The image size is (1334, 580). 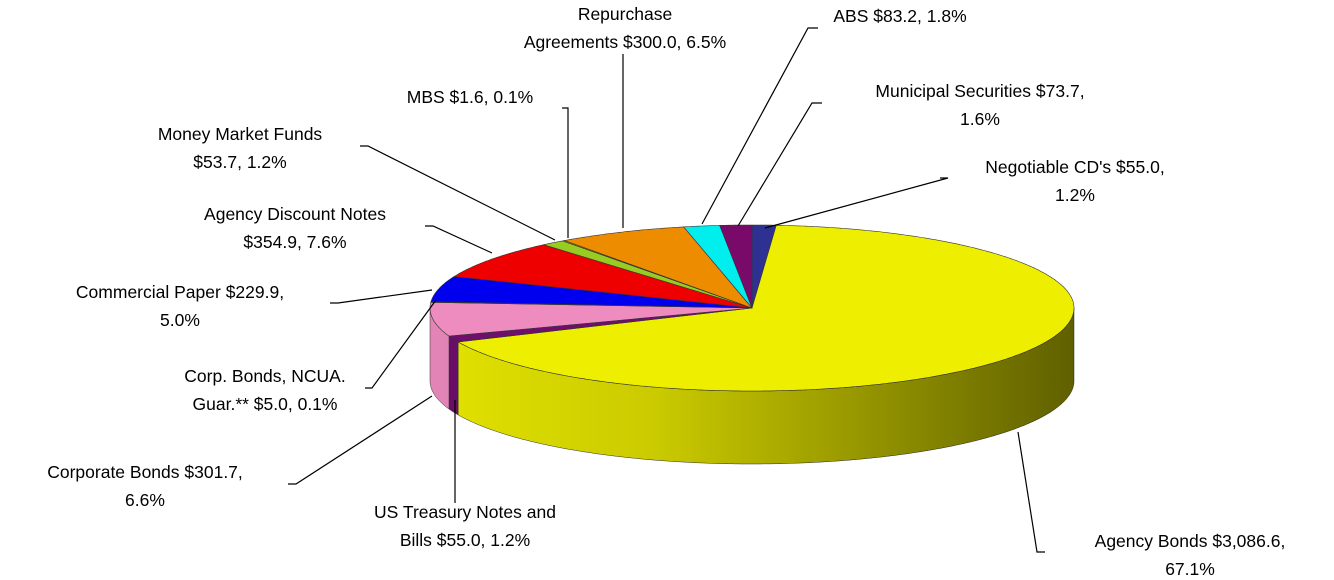 What do you see at coordinates (180, 292) in the screenshot?
I see `slice-label-line: Commercial Paper $229.9,` at bounding box center [180, 292].